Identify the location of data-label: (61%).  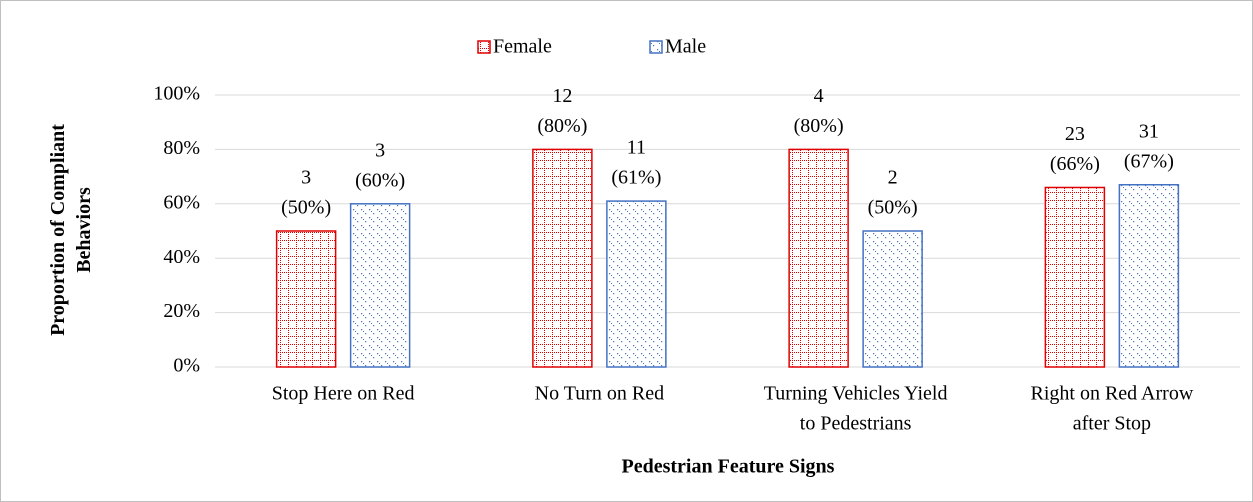
(636, 178).